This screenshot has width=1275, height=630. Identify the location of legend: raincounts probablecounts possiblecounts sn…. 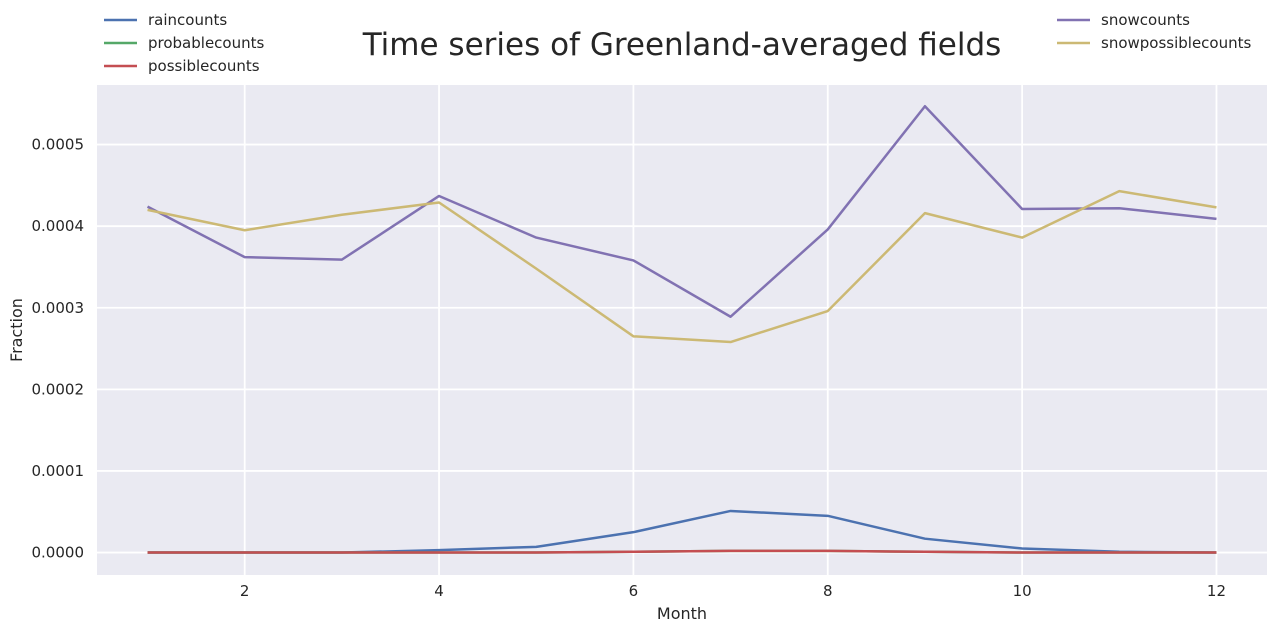
(678, 43).